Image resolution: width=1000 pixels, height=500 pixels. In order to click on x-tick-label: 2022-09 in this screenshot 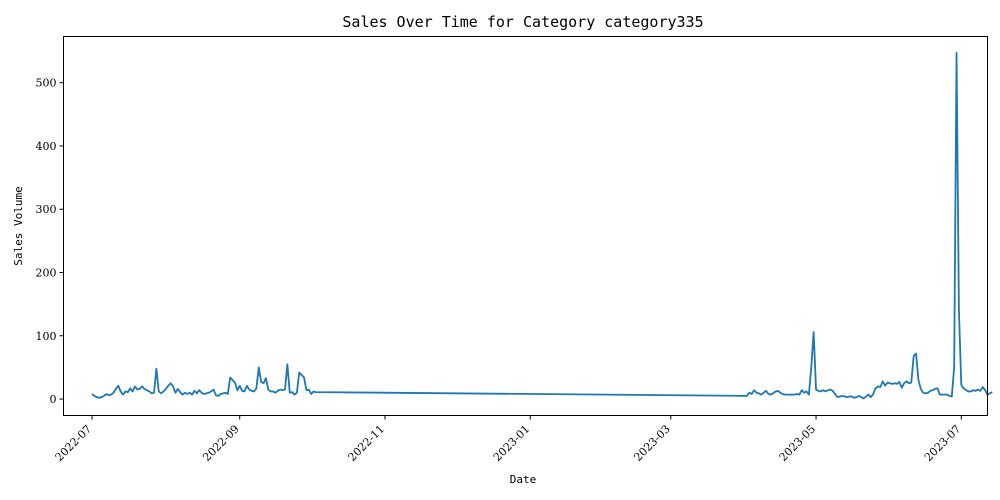, I will do `click(221, 443)`.